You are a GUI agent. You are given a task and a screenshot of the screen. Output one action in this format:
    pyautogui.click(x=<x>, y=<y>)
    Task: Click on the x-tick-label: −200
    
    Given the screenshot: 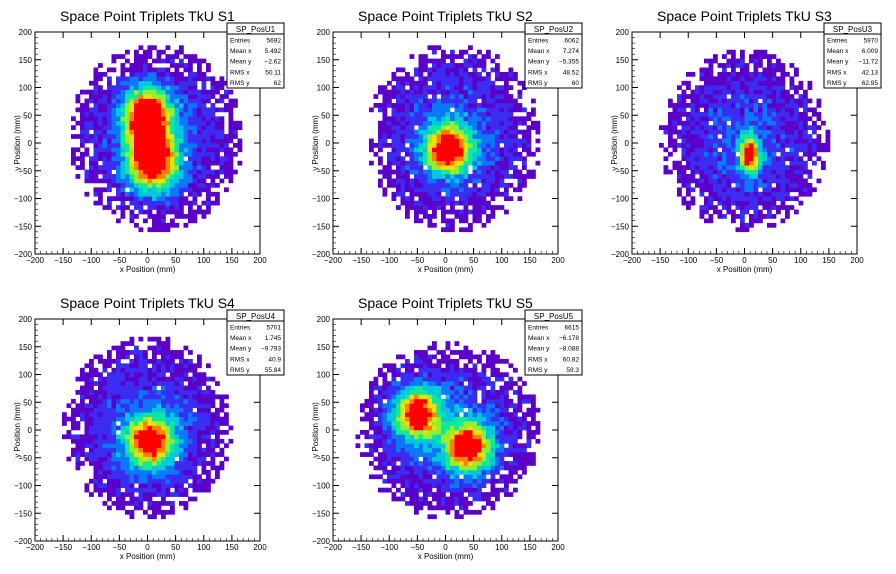 What is the action you would take?
    pyautogui.click(x=35, y=547)
    